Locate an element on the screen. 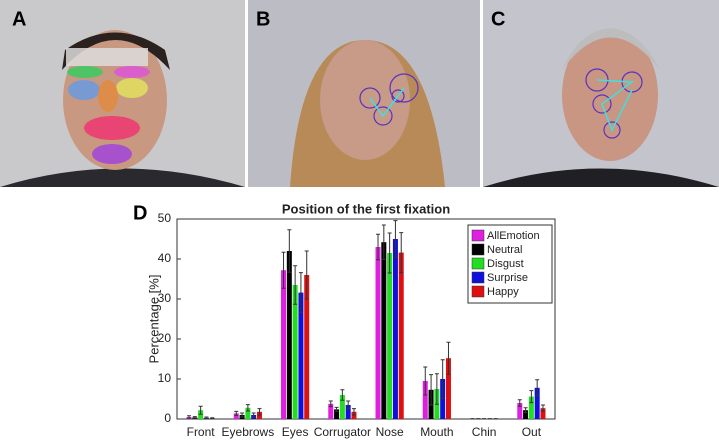 This screenshot has width=719, height=443. legend-label: Disgust is located at coordinates (505, 264).